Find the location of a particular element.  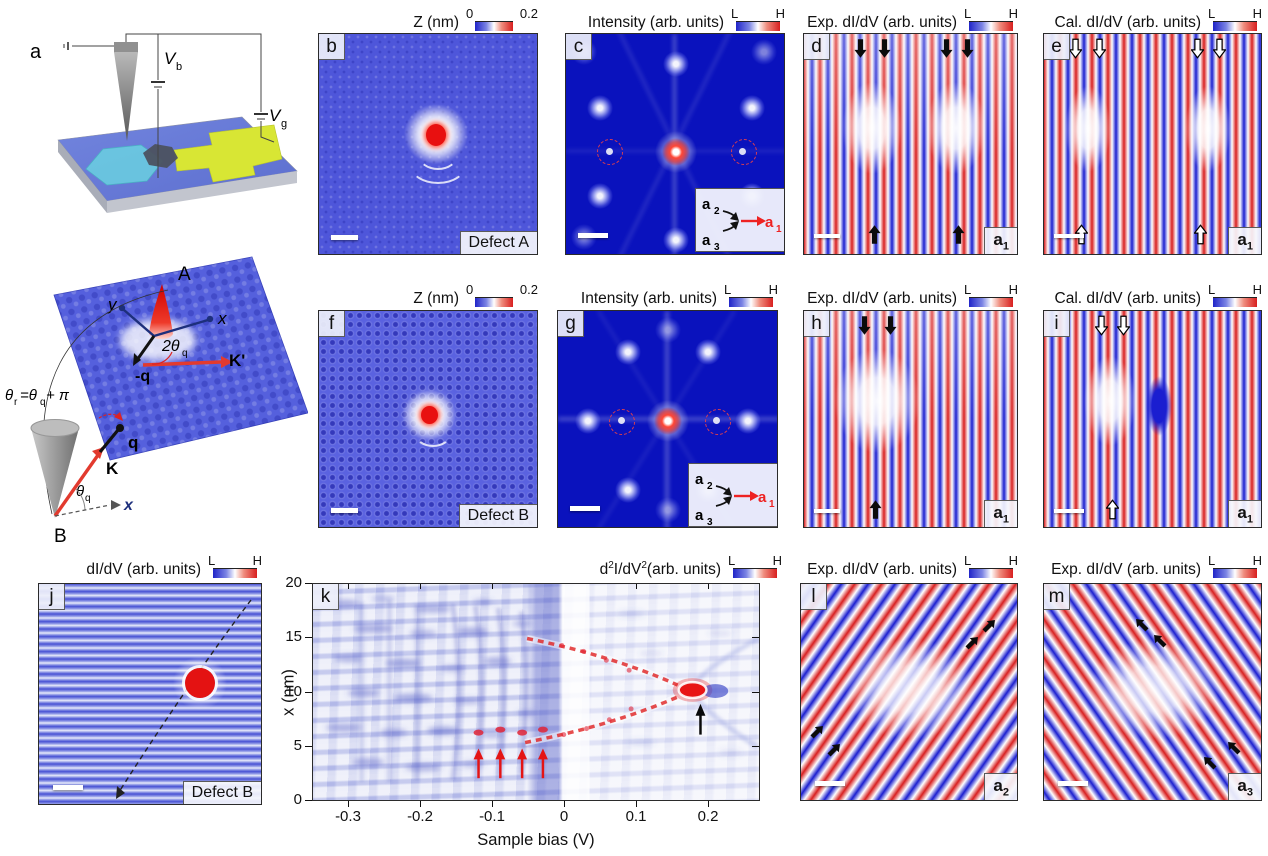

svg-text: 1 is located at coordinates (772, 504).